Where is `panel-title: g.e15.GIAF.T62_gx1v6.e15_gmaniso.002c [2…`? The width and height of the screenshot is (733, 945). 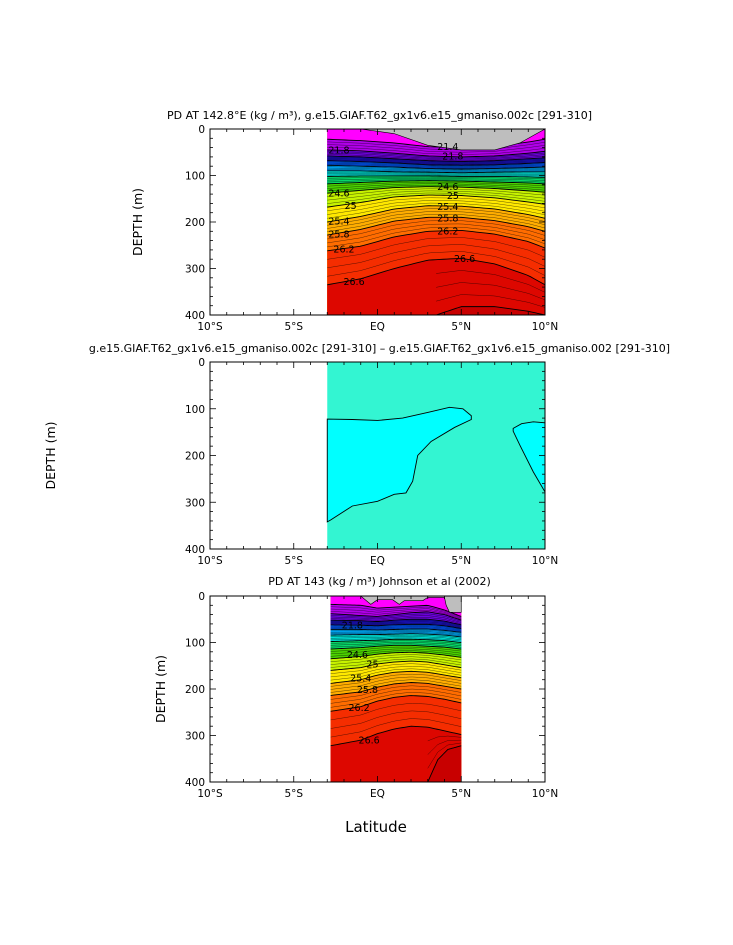
panel-title: g.e15.GIAF.T62_gx1v6.e15_gmaniso.002c [2… is located at coordinates (379, 348).